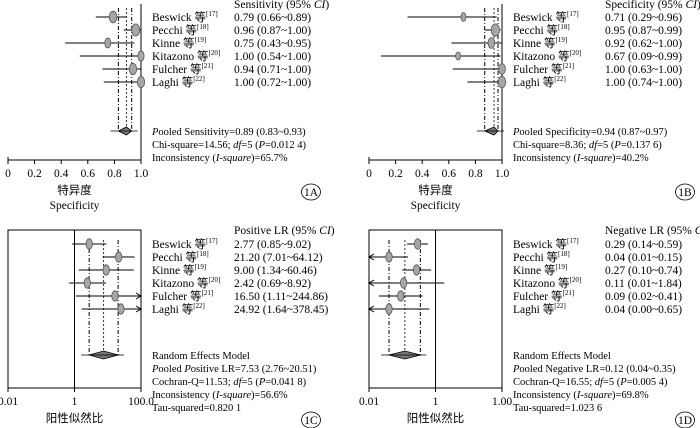 This screenshot has width=700, height=428. What do you see at coordinates (272, 284) in the screenshot?
I see `study-ci-text: 2.42 (0.69~8.92)` at bounding box center [272, 284].